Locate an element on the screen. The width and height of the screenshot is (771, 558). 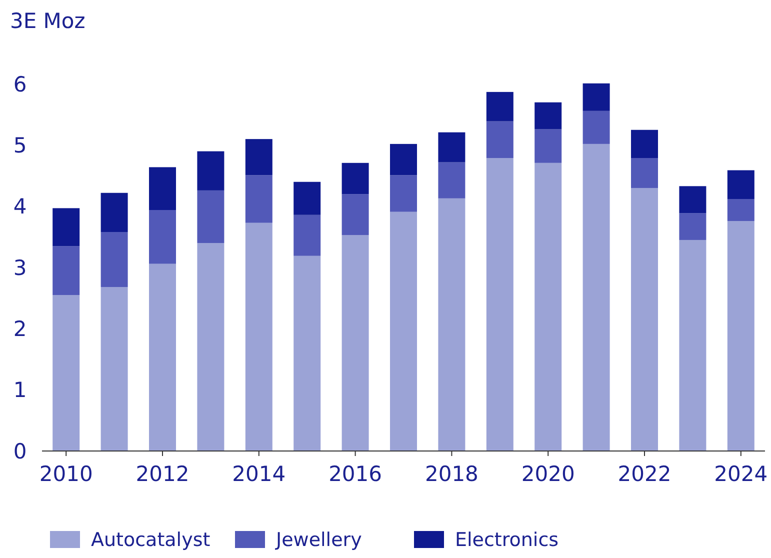
y-tick-label: 4 is located at coordinates (20, 206).